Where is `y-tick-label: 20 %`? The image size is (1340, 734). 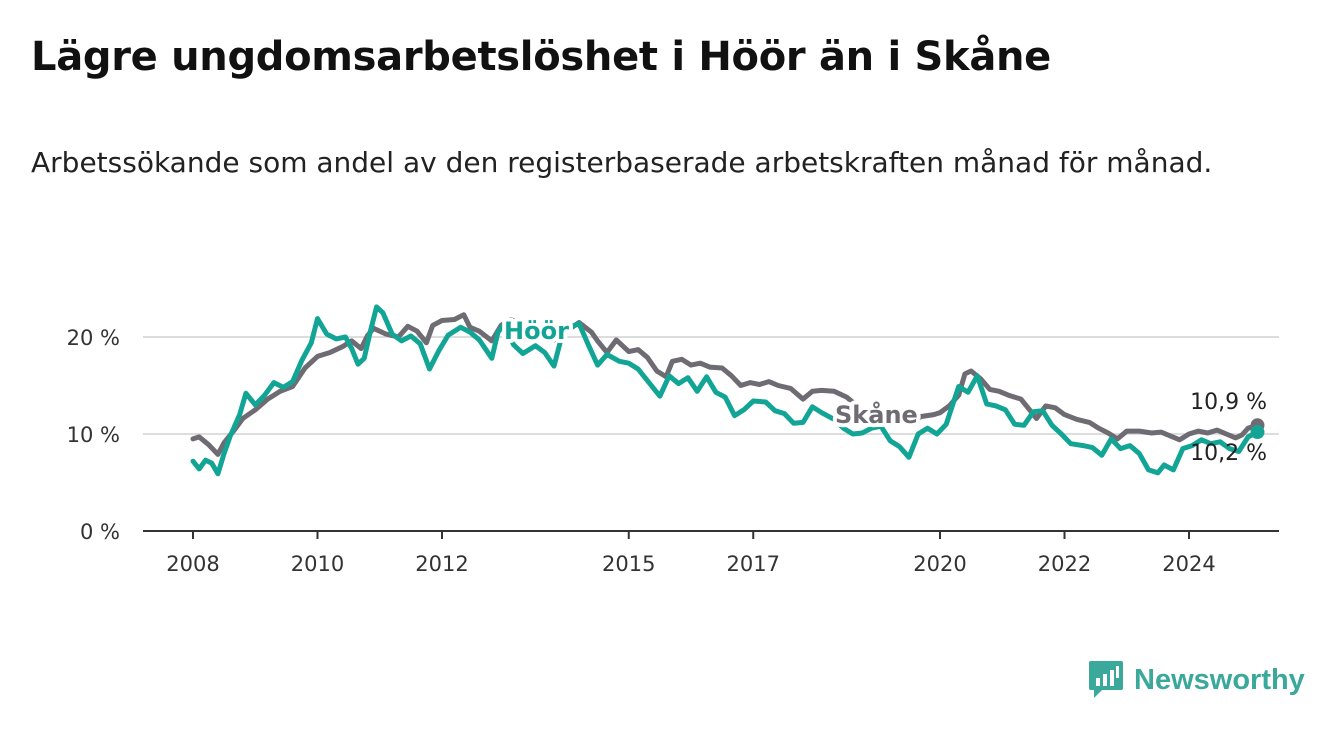
y-tick-label: 20 % is located at coordinates (93, 338).